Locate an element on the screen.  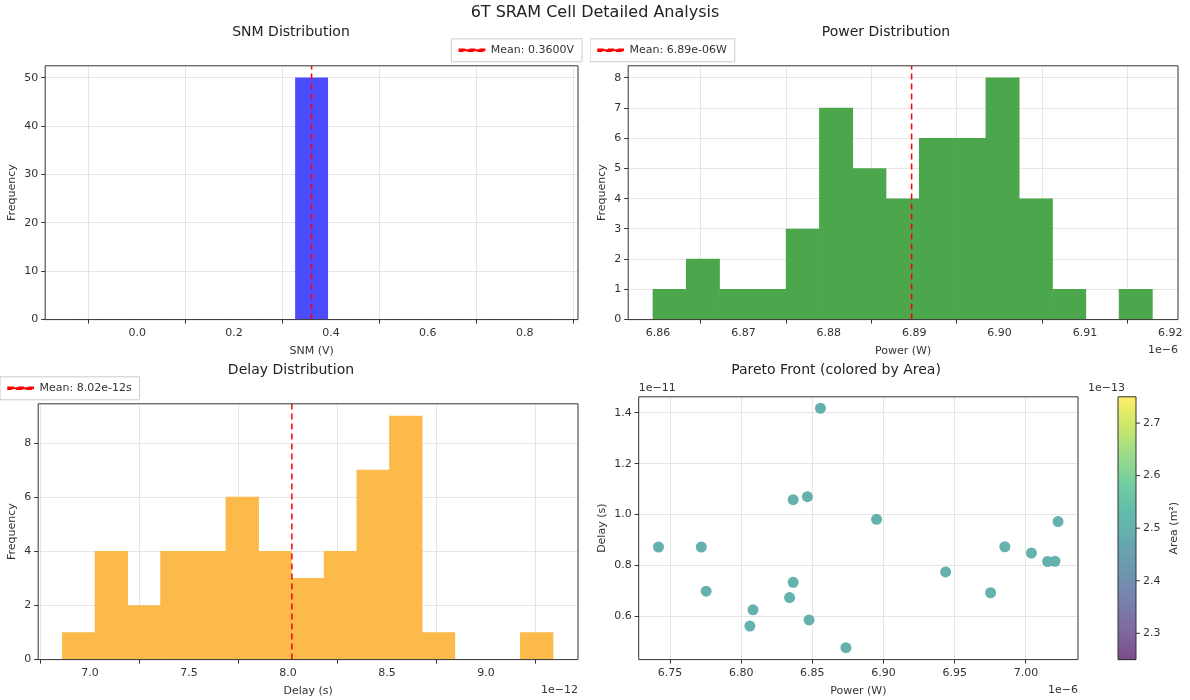
color-bar-label: 2.5 is located at coordinates (1152, 528).